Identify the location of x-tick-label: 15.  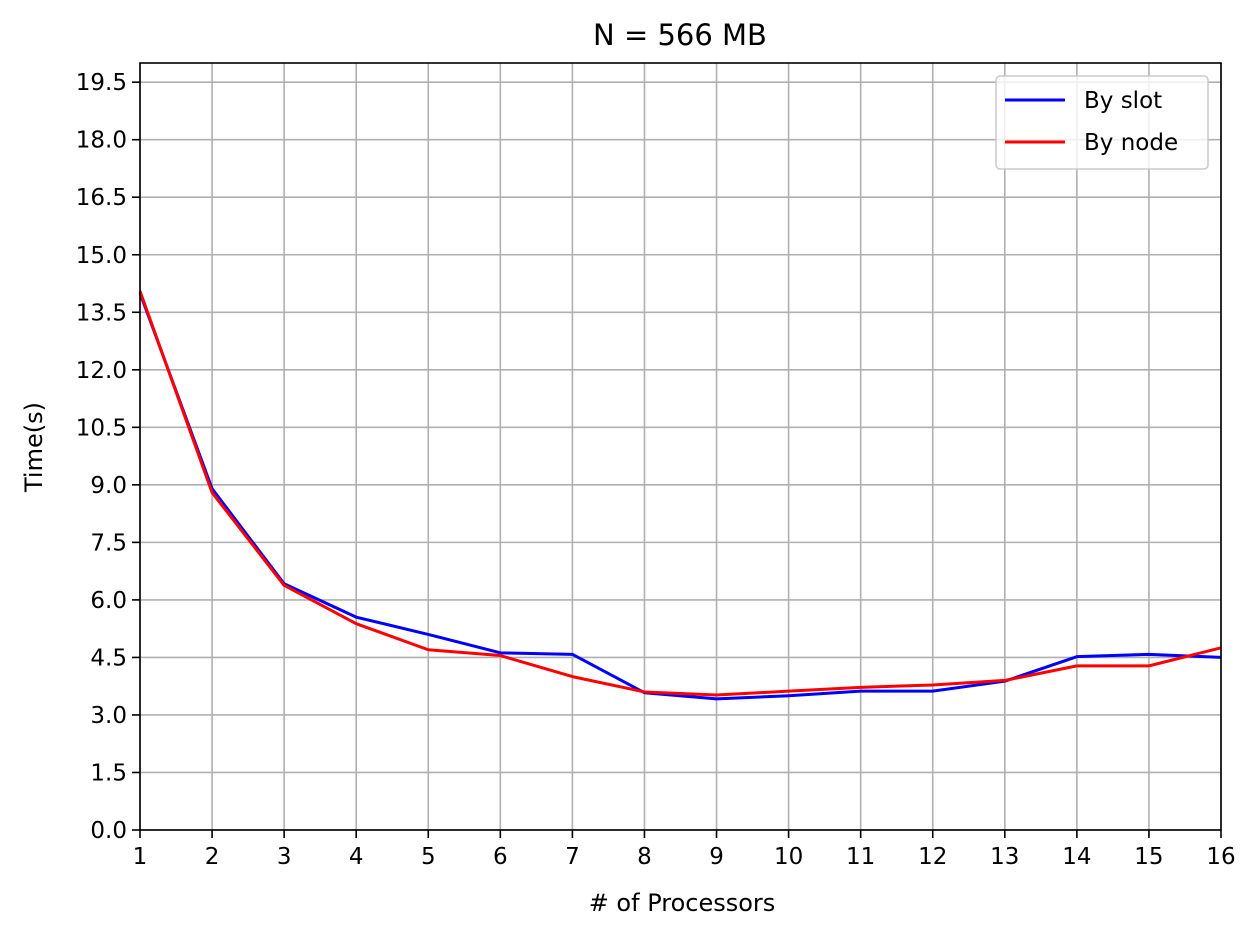
(1148, 857).